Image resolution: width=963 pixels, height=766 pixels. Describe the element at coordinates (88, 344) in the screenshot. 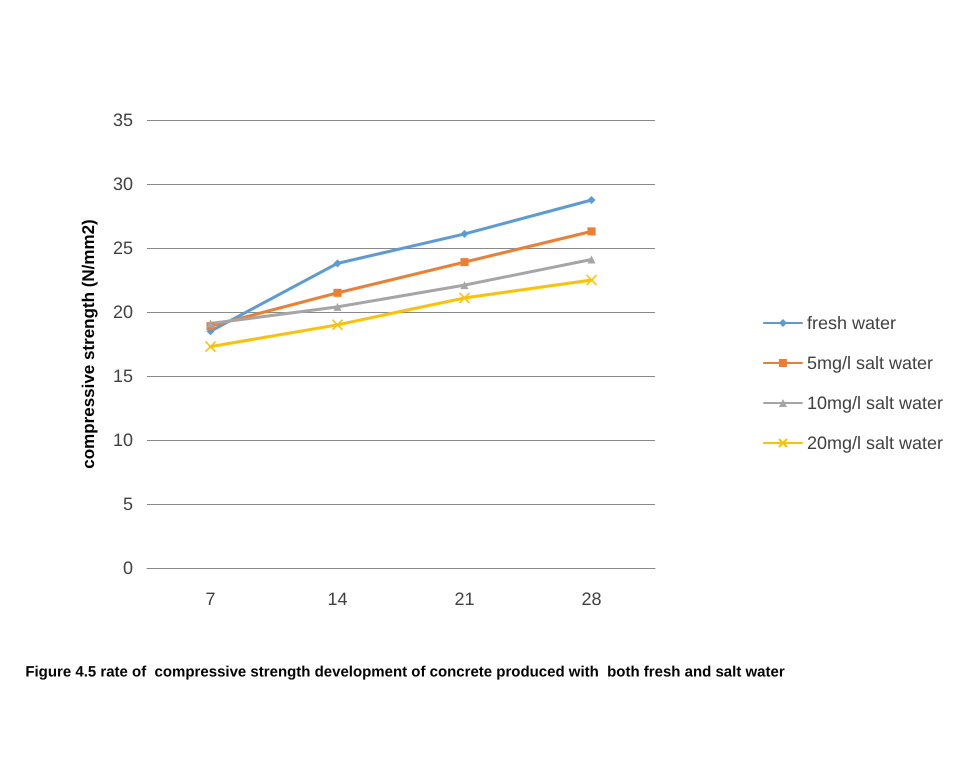

I see `y-axis-title: compressive strength (N/mm2)` at that location.